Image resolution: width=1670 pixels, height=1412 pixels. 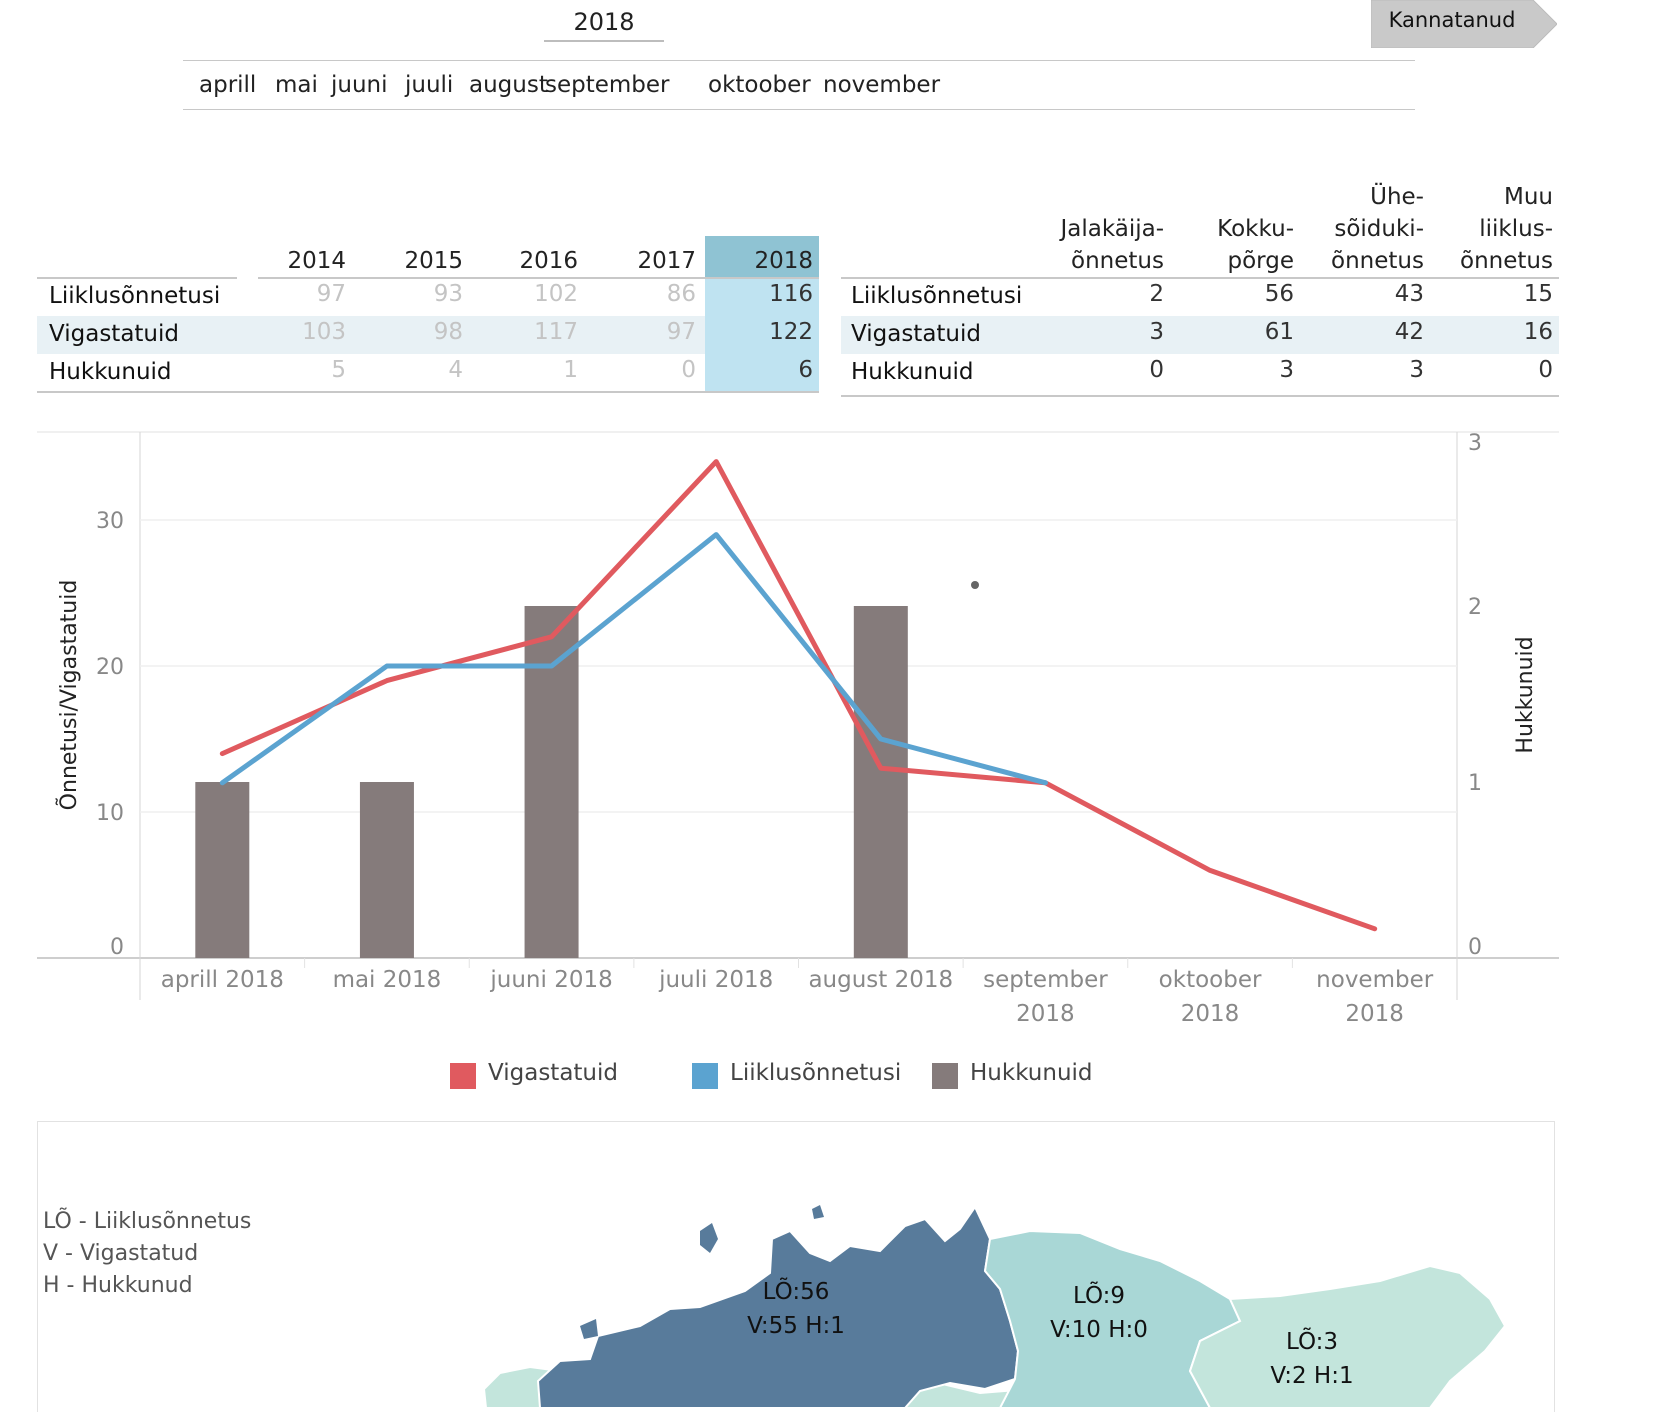 I want to click on year-table-row-label: Vigastatuid, so click(x=114, y=334).